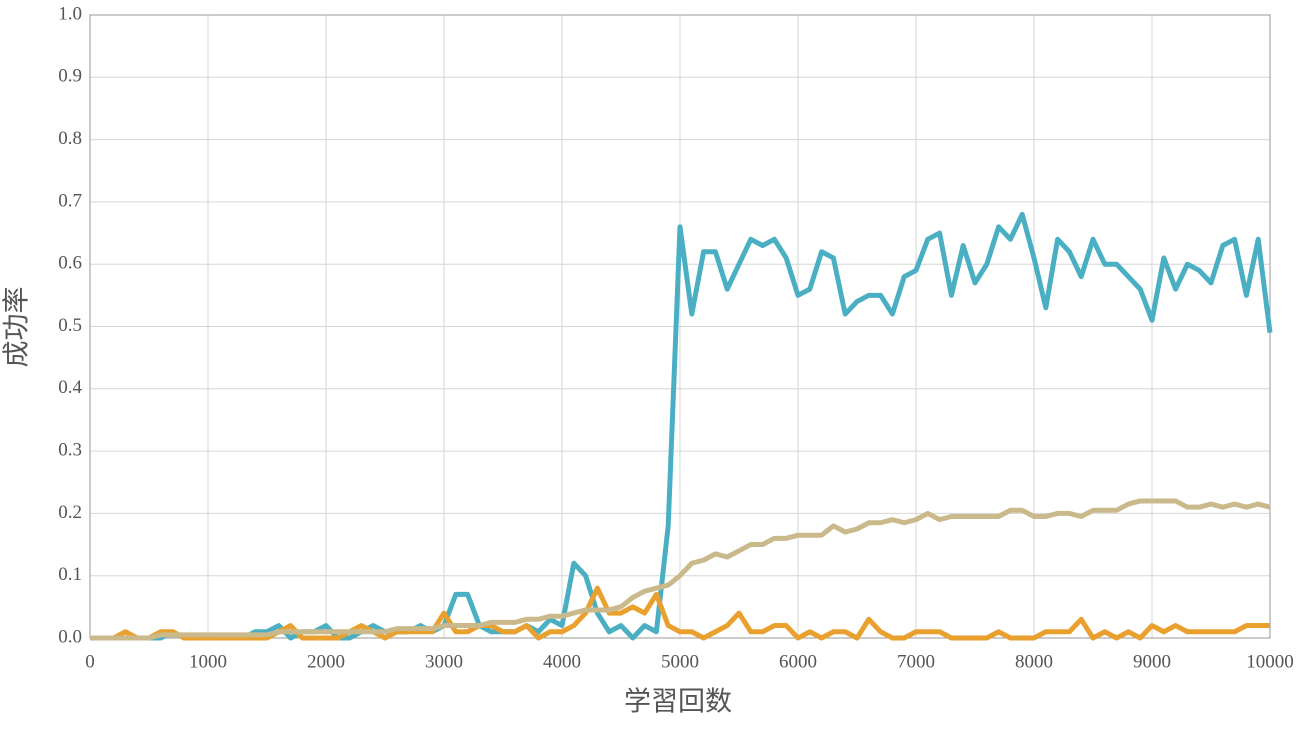 The image size is (1303, 735). What do you see at coordinates (678, 702) in the screenshot?
I see `x-axis-title: 学習回数` at bounding box center [678, 702].